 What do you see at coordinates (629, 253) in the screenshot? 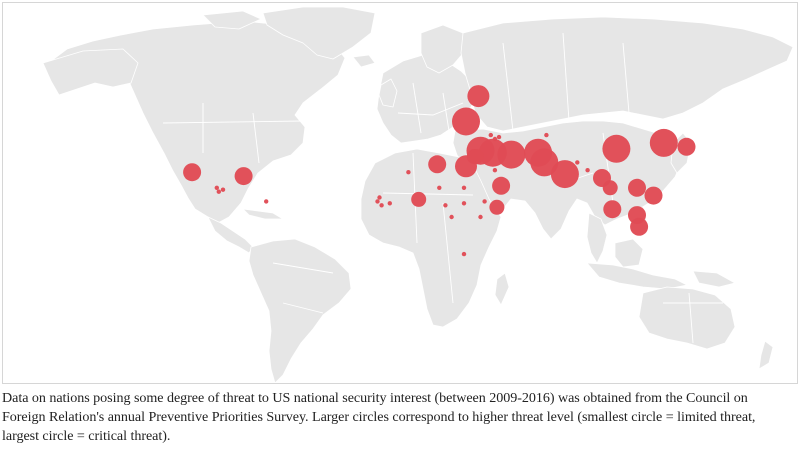
I see `borneo-landmass` at bounding box center [629, 253].